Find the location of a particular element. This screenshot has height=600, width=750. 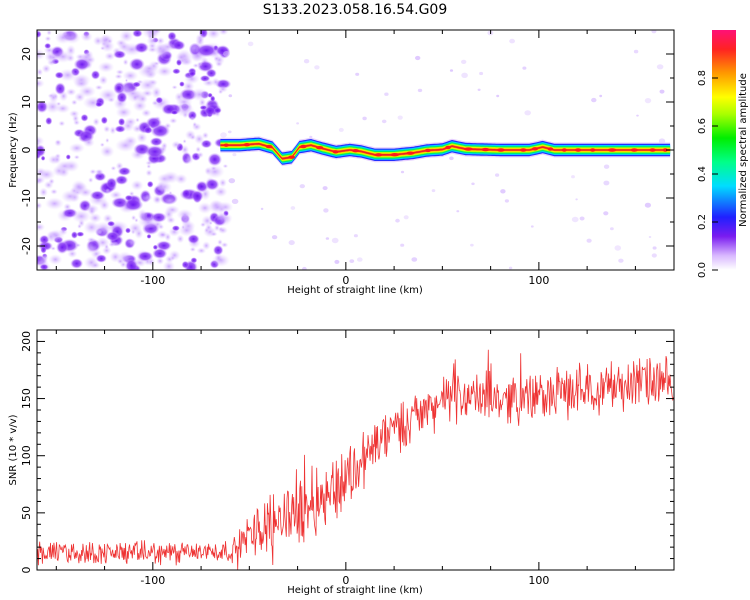

colorbar-tick-label: 0.6 is located at coordinates (702, 126).